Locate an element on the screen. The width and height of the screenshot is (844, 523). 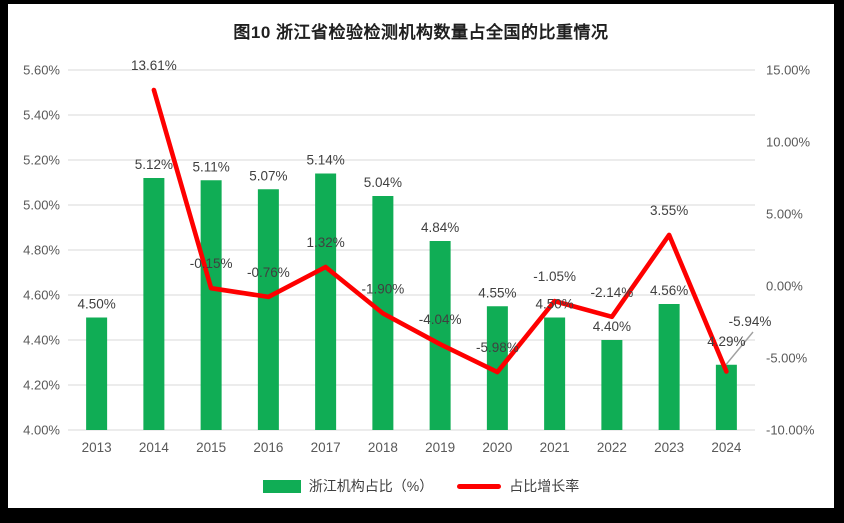
line-value-label: -5.94% is located at coordinates (750, 321).